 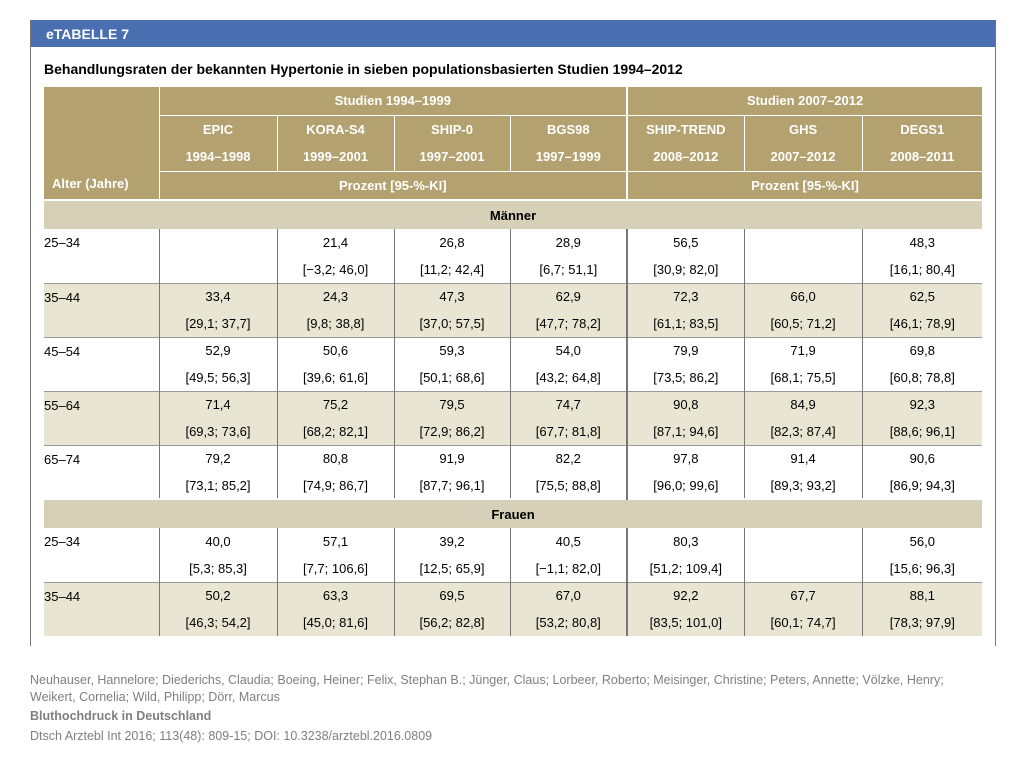 What do you see at coordinates (685, 595) in the screenshot?
I see `rate-cell: 92,2` at bounding box center [685, 595].